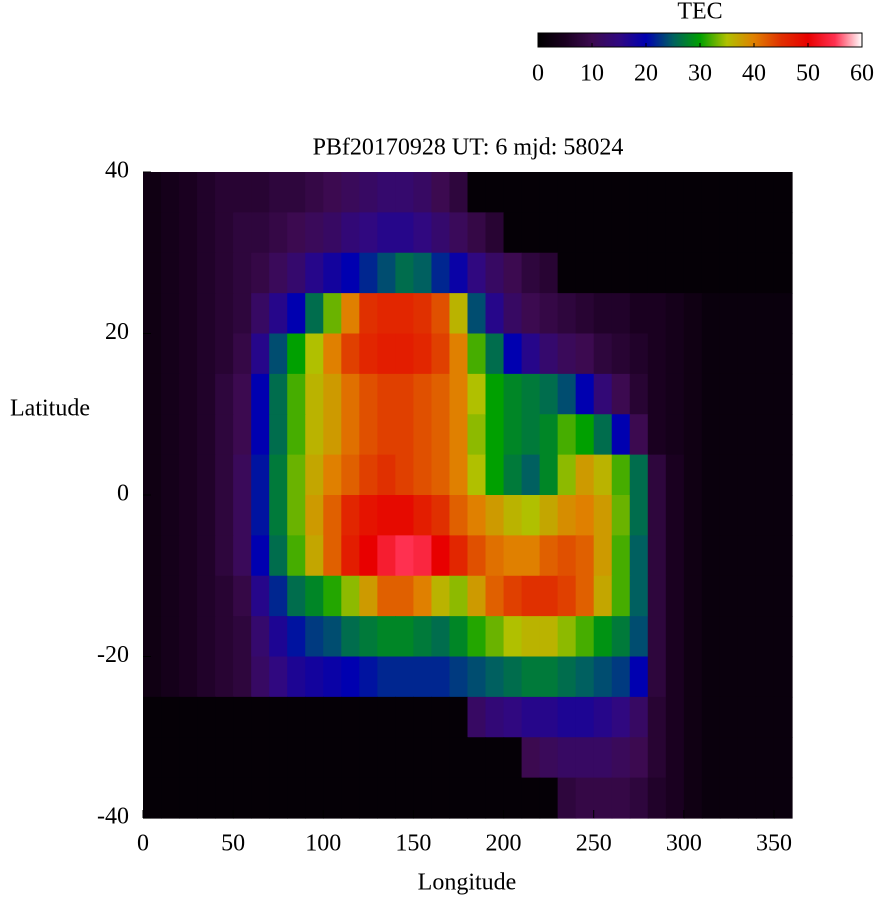  I want to click on colorbar-tick-label: 10, so click(592, 74).